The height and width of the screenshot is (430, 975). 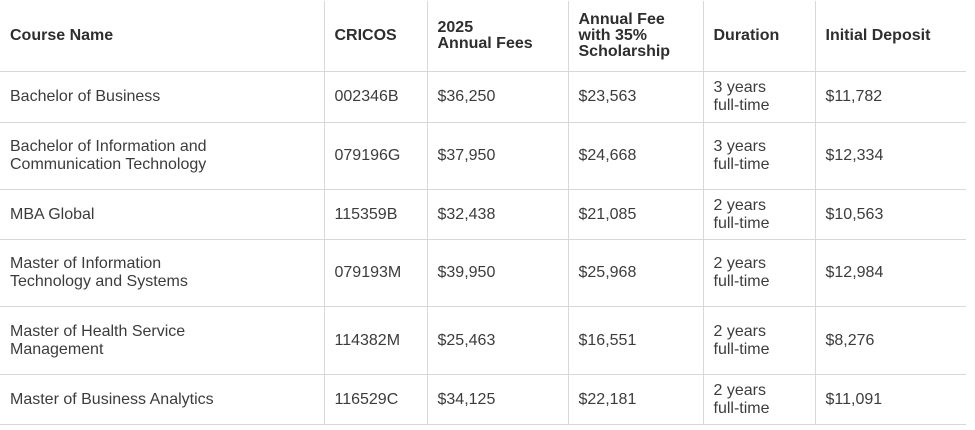 What do you see at coordinates (497, 399) in the screenshot?
I see `annual-fees-cell: $34,125` at bounding box center [497, 399].